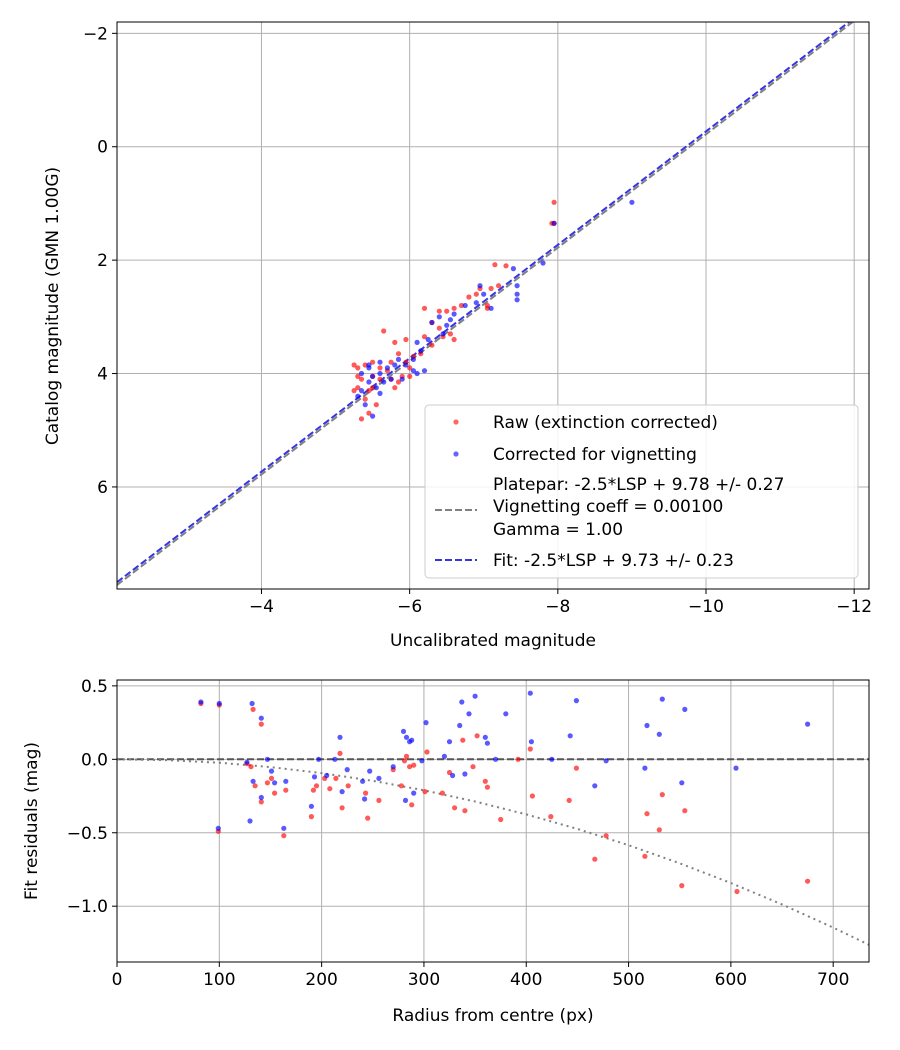 The width and height of the screenshot is (900, 1050). I want to click on top-points, so click(493, 310).